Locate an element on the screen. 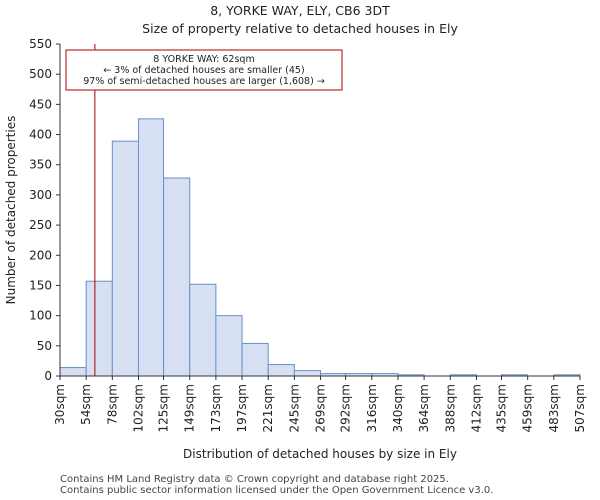 The height and width of the screenshot is (500, 600). annotation-line-1: 8 YORKE WAY: 62sqm is located at coordinates (203, 59).